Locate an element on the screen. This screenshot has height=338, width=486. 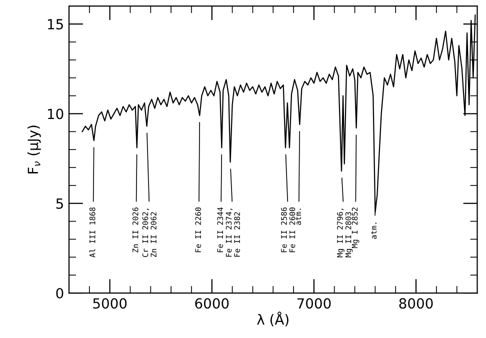
x-tick-label: 8000 is located at coordinates (416, 303).